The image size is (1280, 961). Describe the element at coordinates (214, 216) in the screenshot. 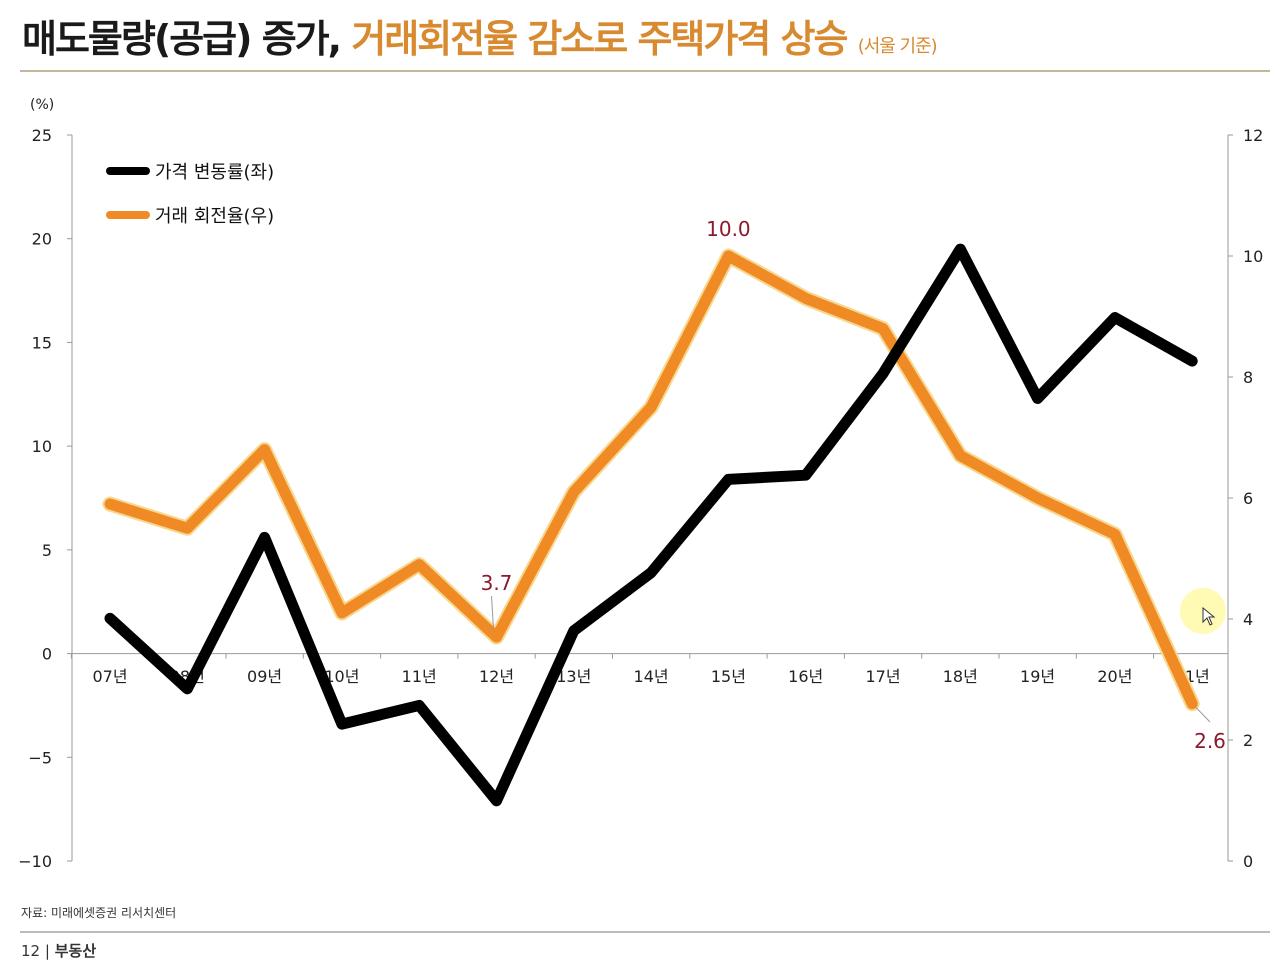

I see `legend-label: 거래 회전율(우)` at that location.